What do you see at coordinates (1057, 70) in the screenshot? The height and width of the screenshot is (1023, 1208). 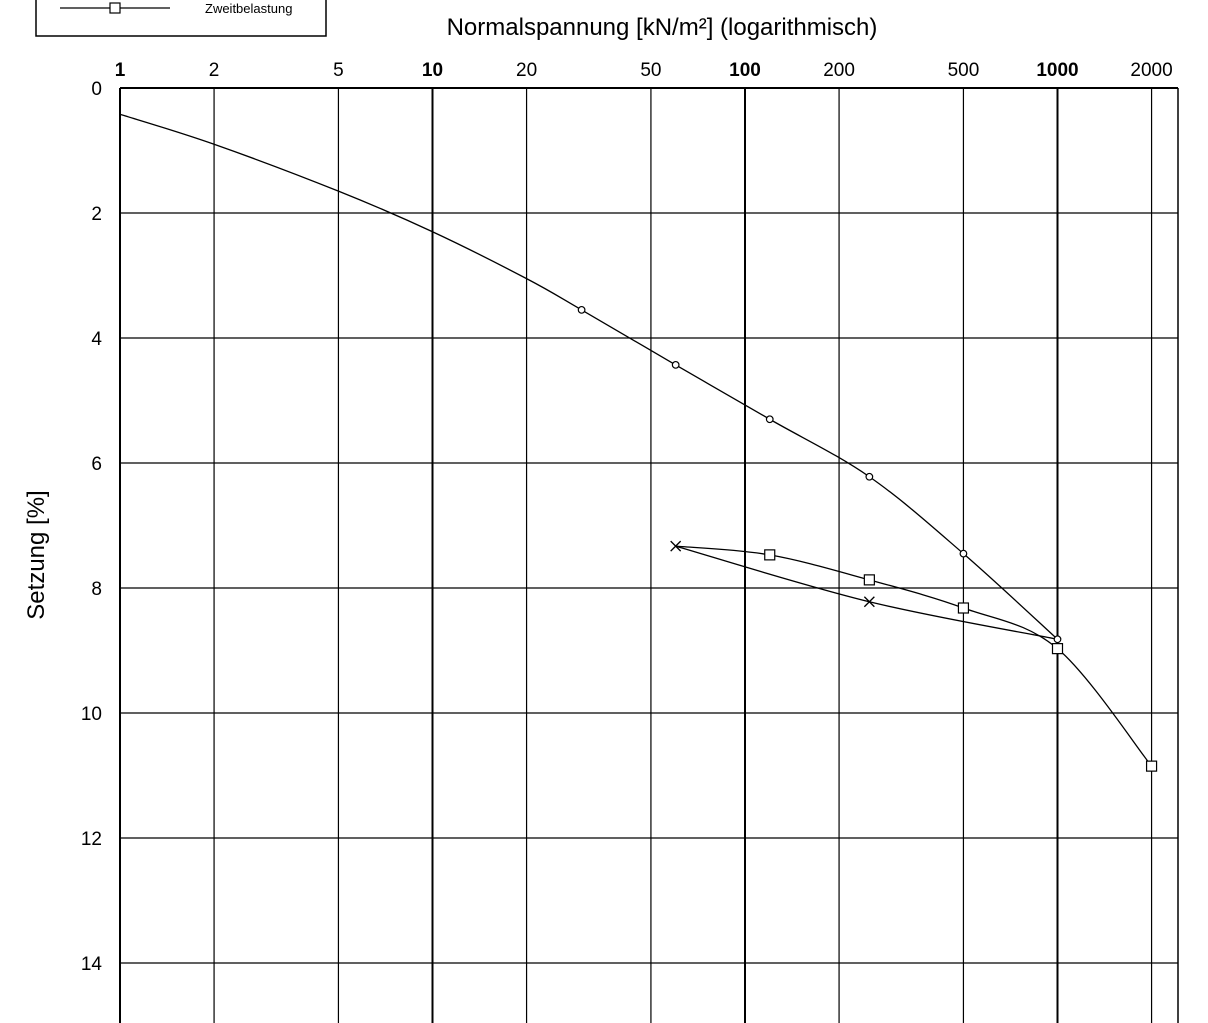 I see `x-tick-label: 1000` at bounding box center [1057, 70].